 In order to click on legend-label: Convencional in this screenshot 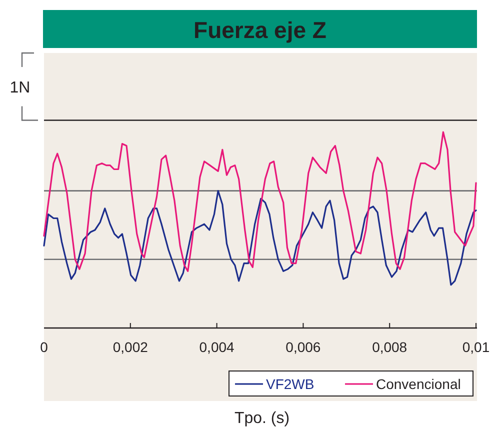, I will do `click(418, 384)`.